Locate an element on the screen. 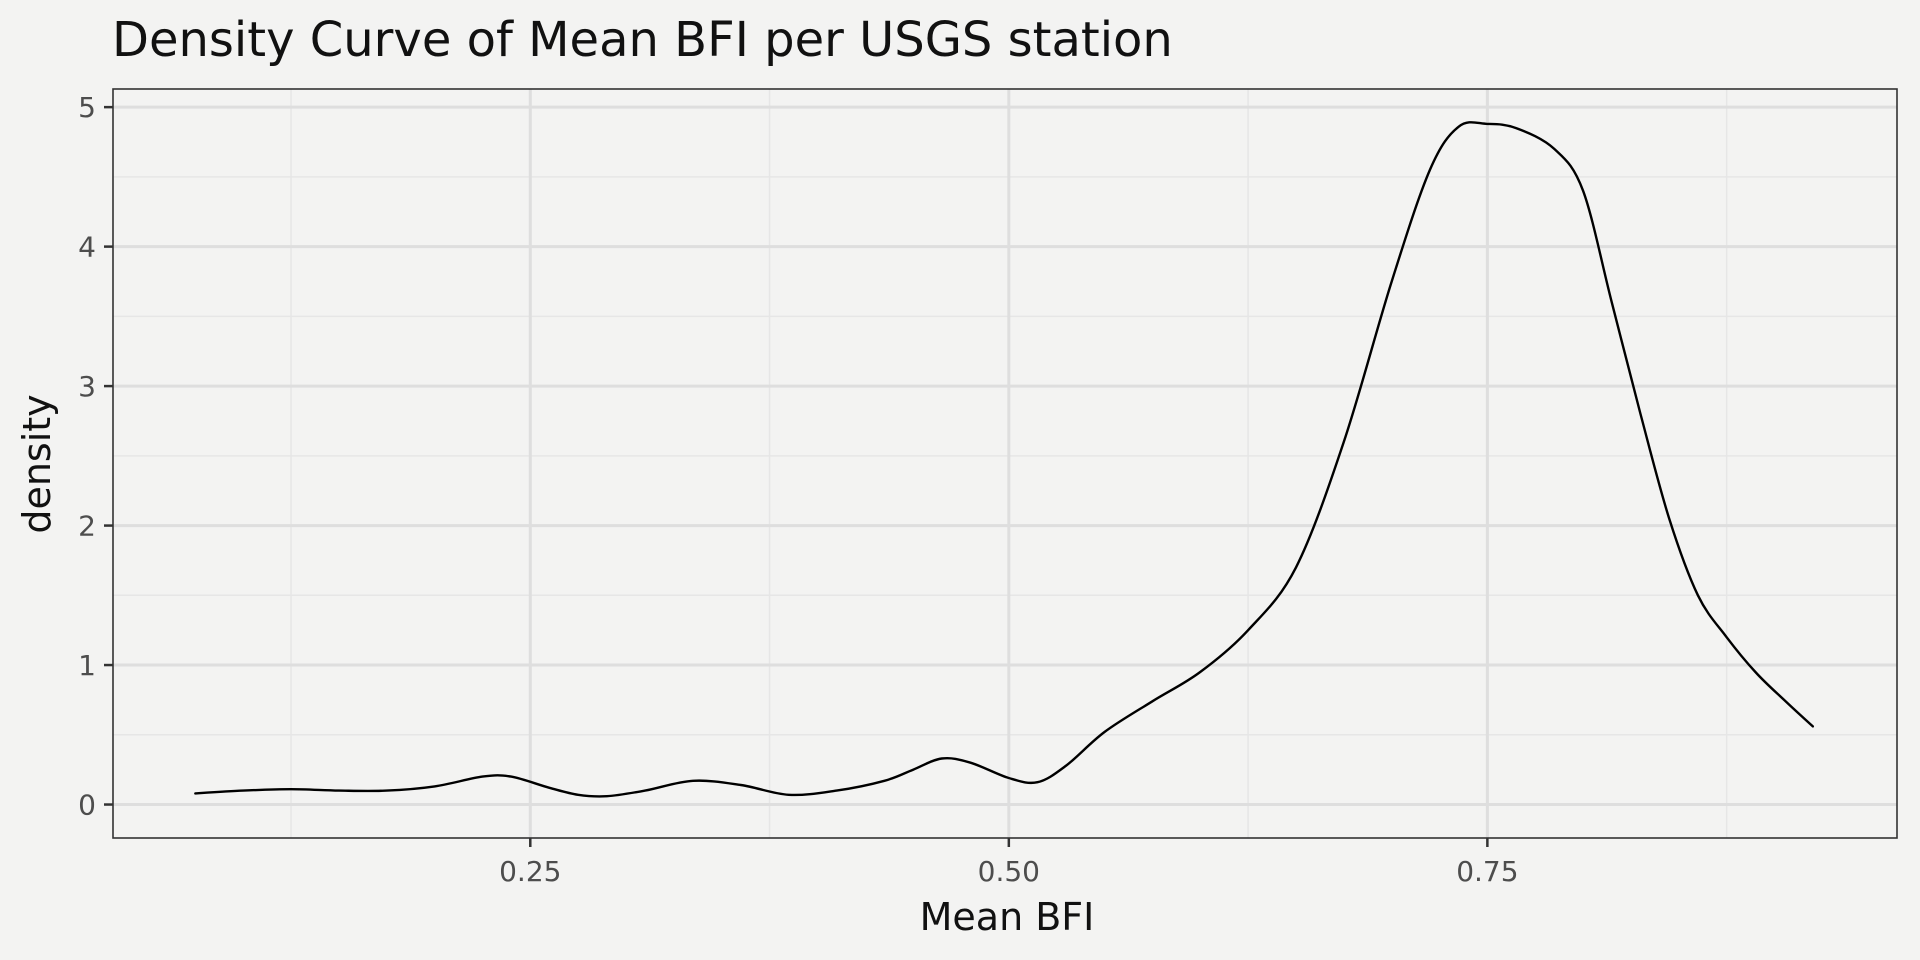  x-tick-label: 0.25 is located at coordinates (530, 871).